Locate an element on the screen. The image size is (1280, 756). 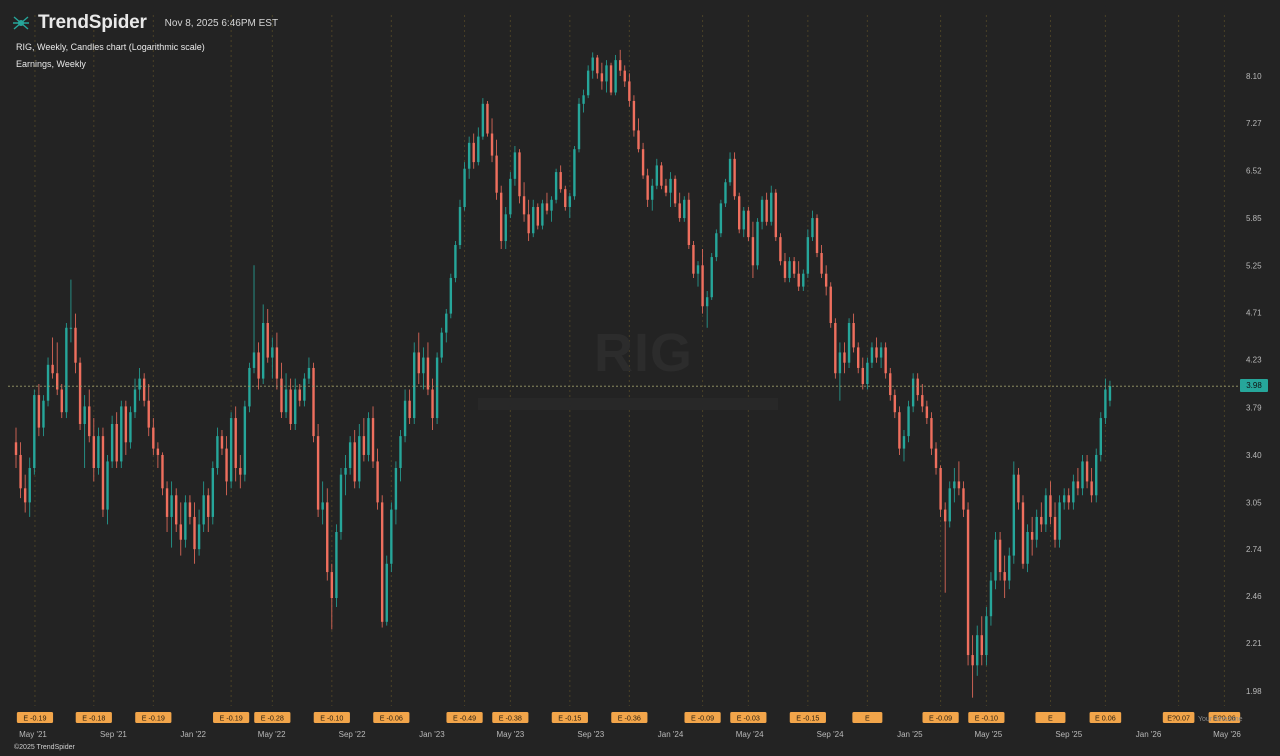
earnings-badge: E 0.06 is located at coordinates (1105, 717).